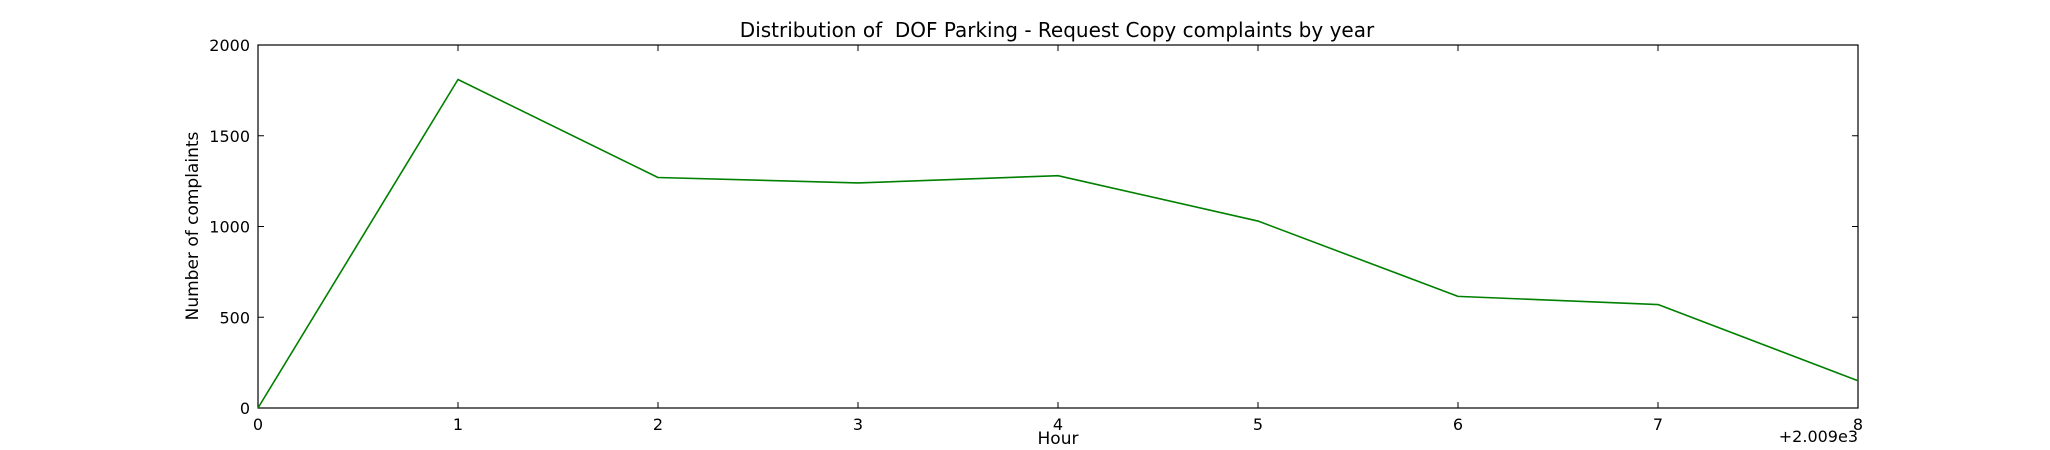 The width and height of the screenshot is (2050, 450). What do you see at coordinates (1858, 424) in the screenshot?
I see `x-tick-label: 8` at bounding box center [1858, 424].